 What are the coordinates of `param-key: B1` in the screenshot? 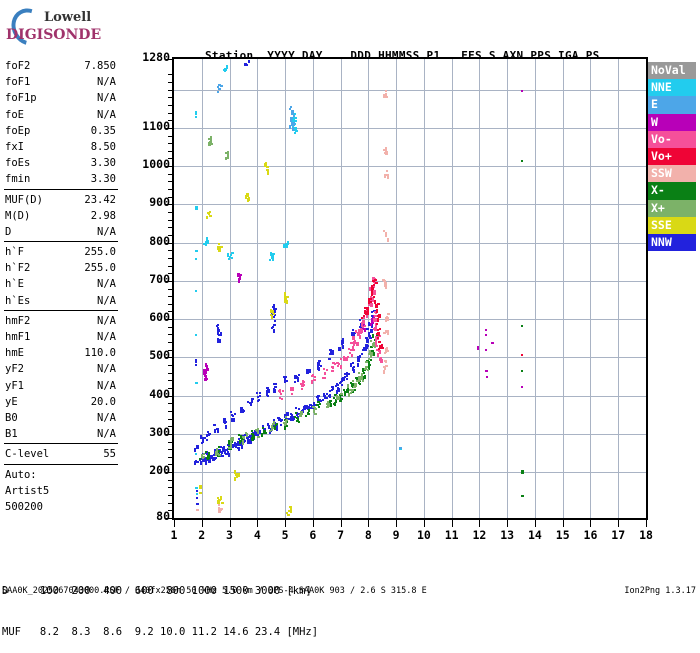 It's located at (11, 434).